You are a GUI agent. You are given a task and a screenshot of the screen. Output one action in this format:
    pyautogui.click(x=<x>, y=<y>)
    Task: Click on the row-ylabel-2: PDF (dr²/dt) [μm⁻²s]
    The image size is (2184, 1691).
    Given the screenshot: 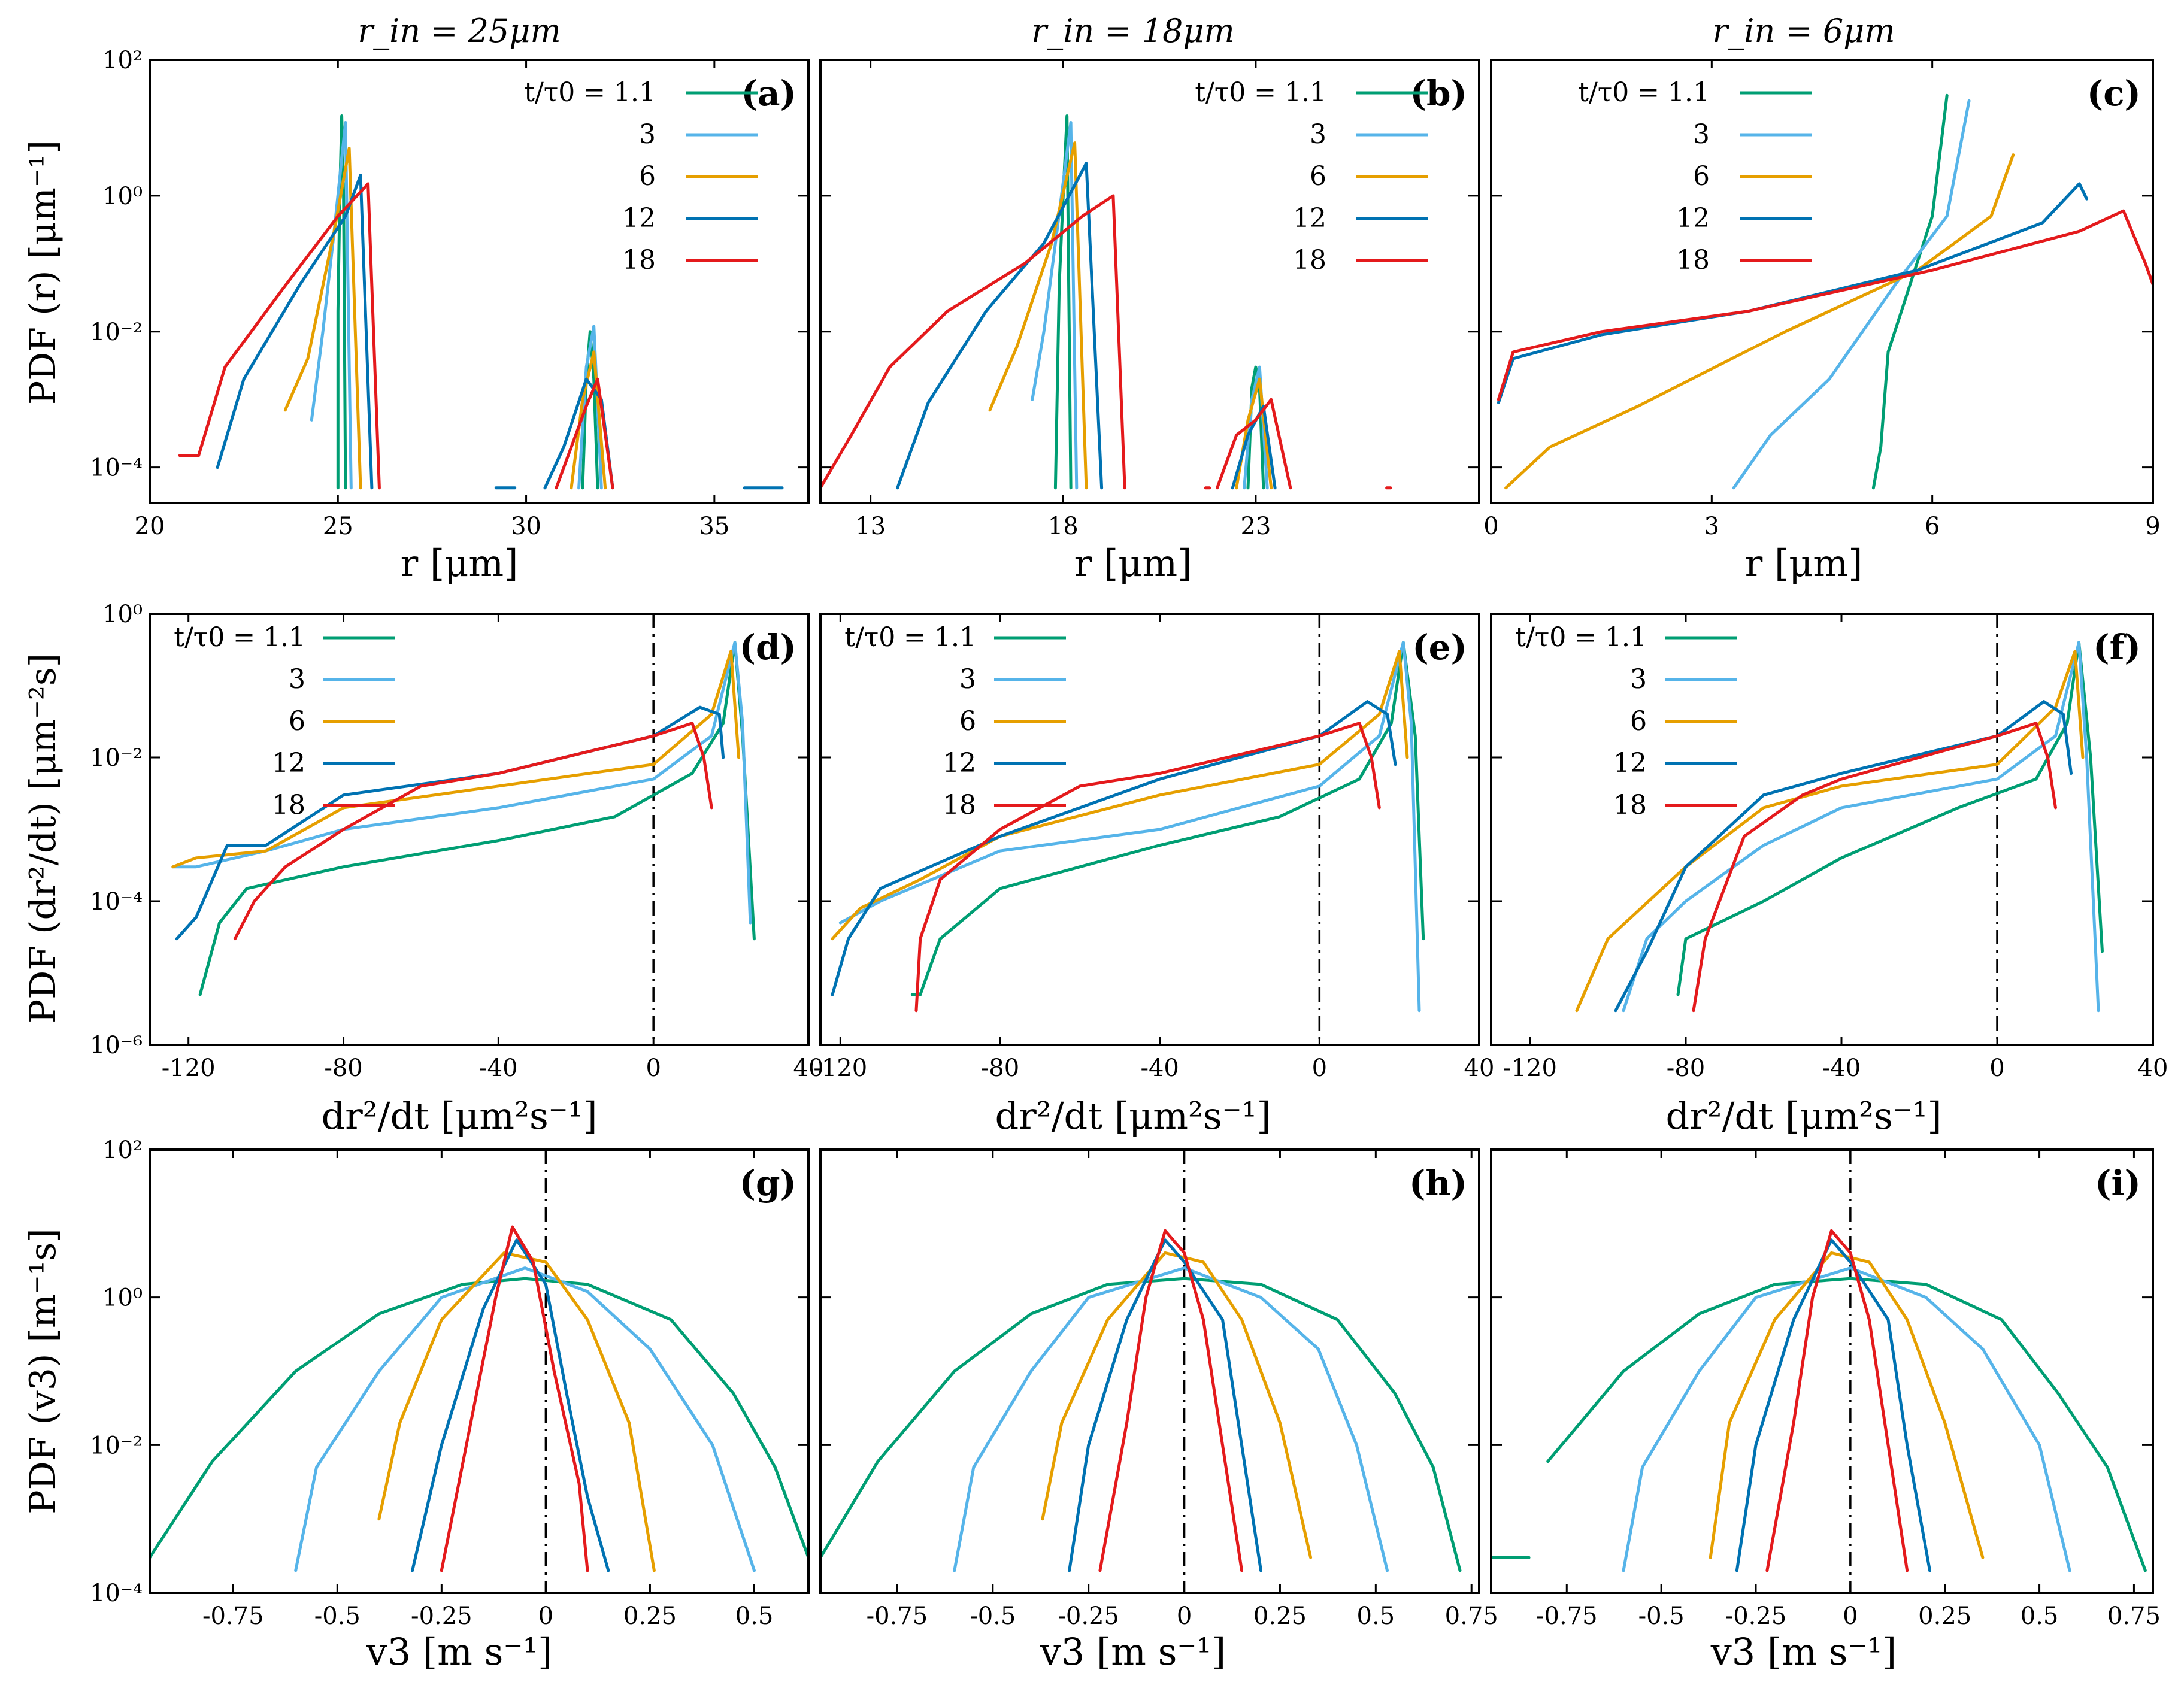 What is the action you would take?
    pyautogui.click(x=43, y=838)
    